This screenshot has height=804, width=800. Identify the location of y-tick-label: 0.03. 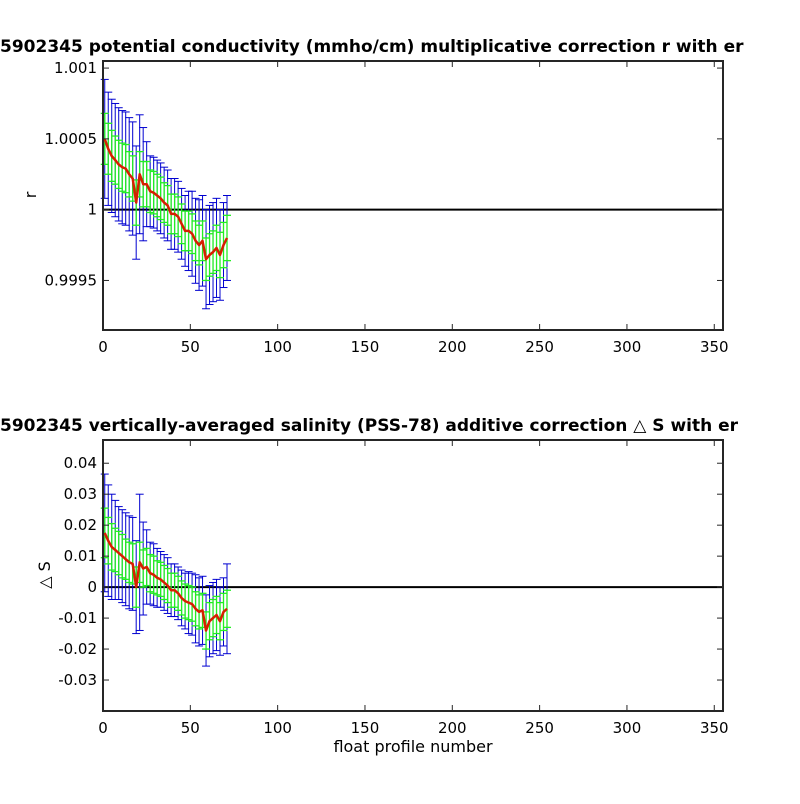
(80, 494).